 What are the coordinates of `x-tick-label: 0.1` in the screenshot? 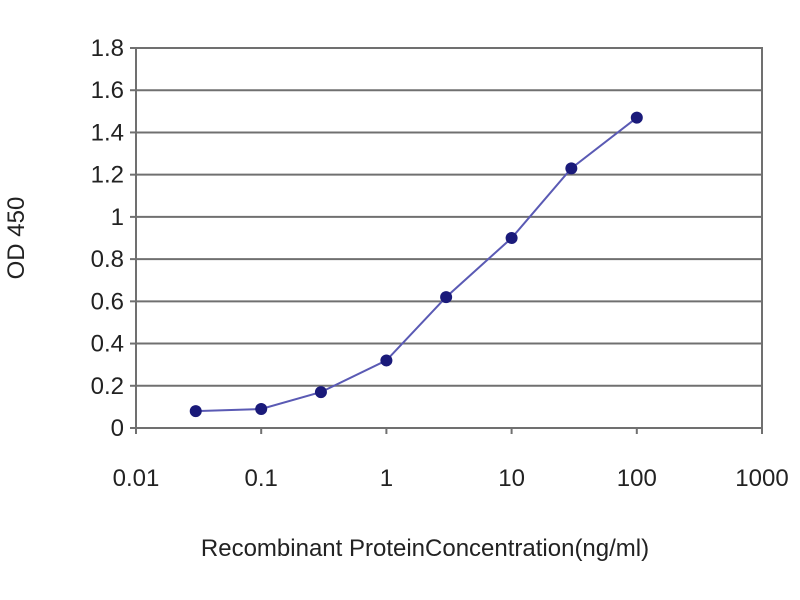 It's located at (261, 478).